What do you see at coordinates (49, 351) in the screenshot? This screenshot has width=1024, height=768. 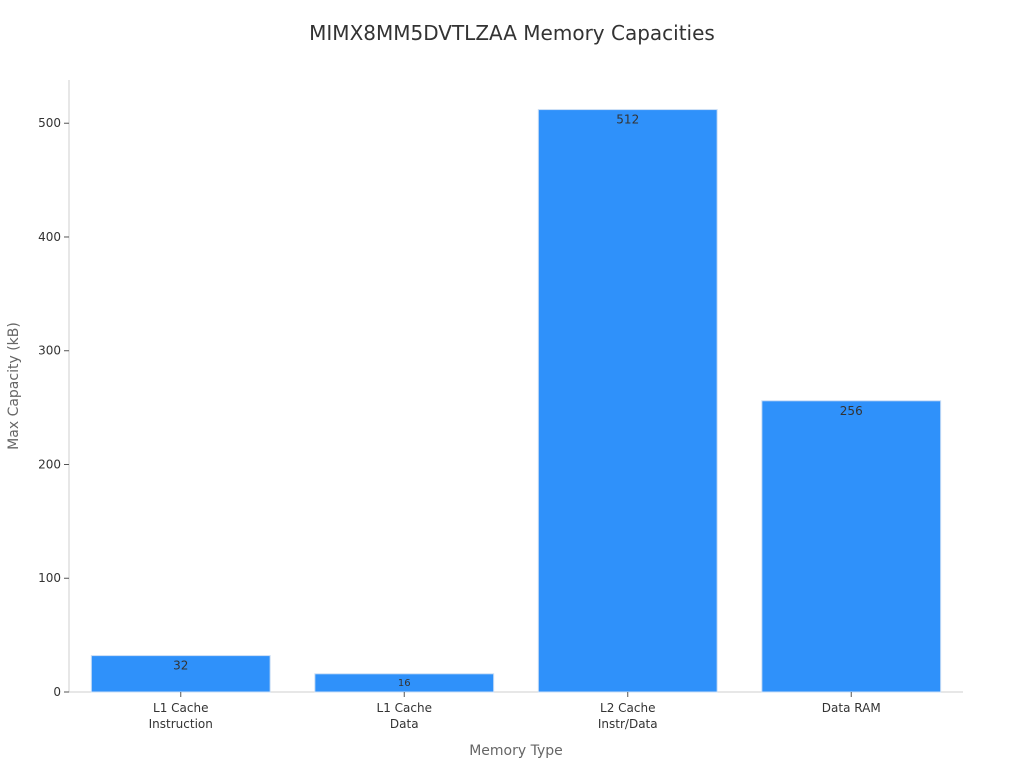 I see `y-tick-label: 300` at bounding box center [49, 351].